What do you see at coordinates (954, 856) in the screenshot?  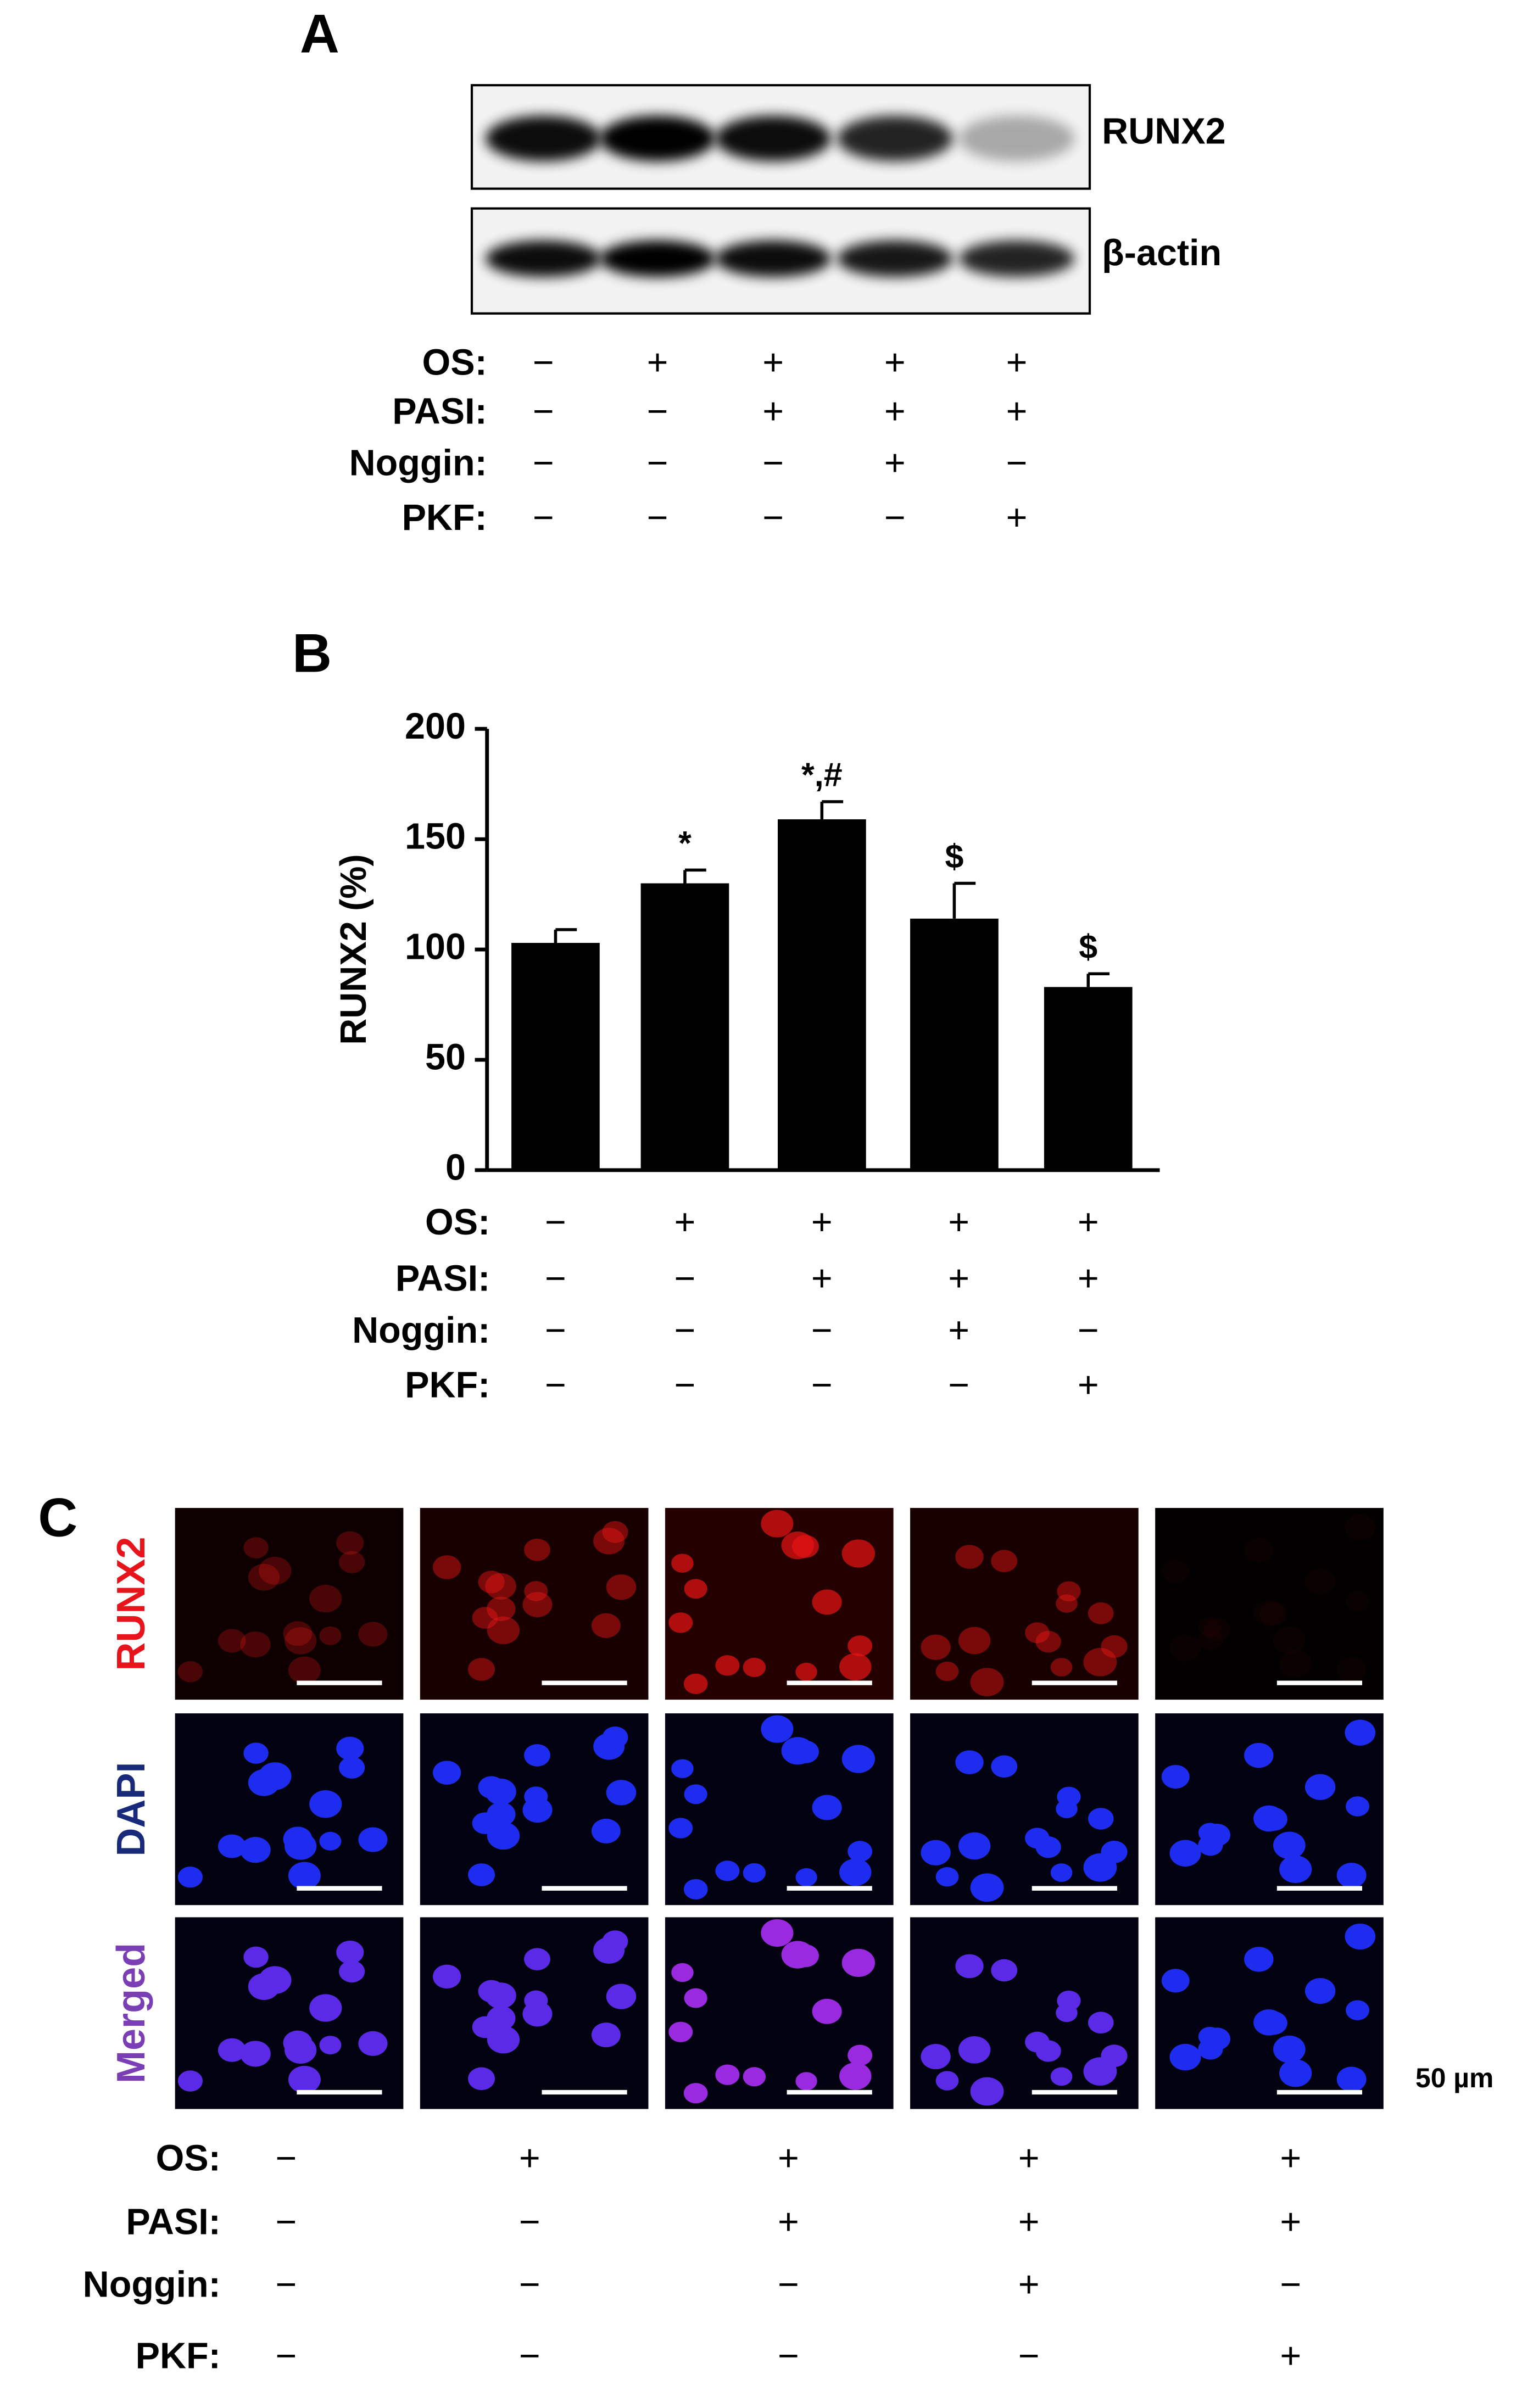 I see `significance-label: $` at bounding box center [954, 856].